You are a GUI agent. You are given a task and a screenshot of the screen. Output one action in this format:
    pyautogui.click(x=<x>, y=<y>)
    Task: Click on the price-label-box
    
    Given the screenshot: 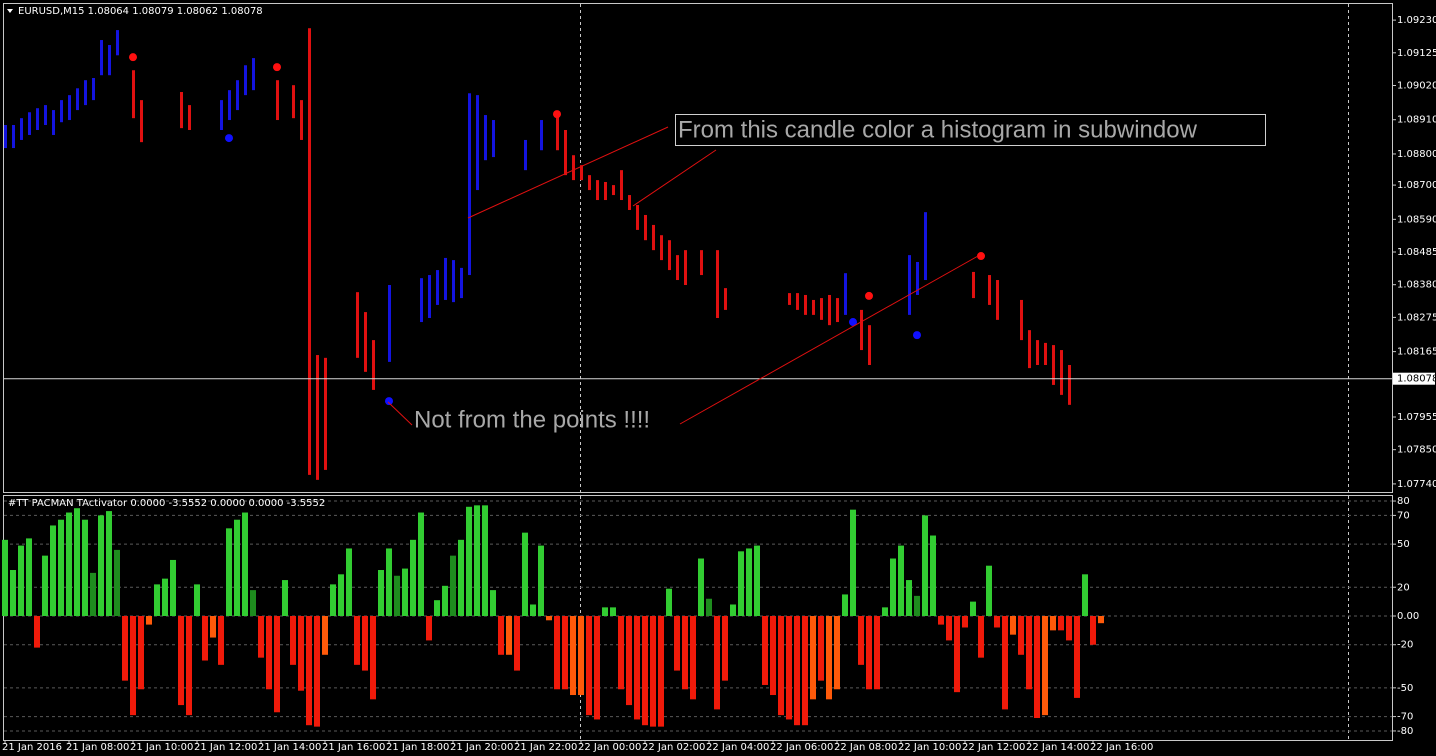 What is the action you would take?
    pyautogui.click(x=1414, y=378)
    